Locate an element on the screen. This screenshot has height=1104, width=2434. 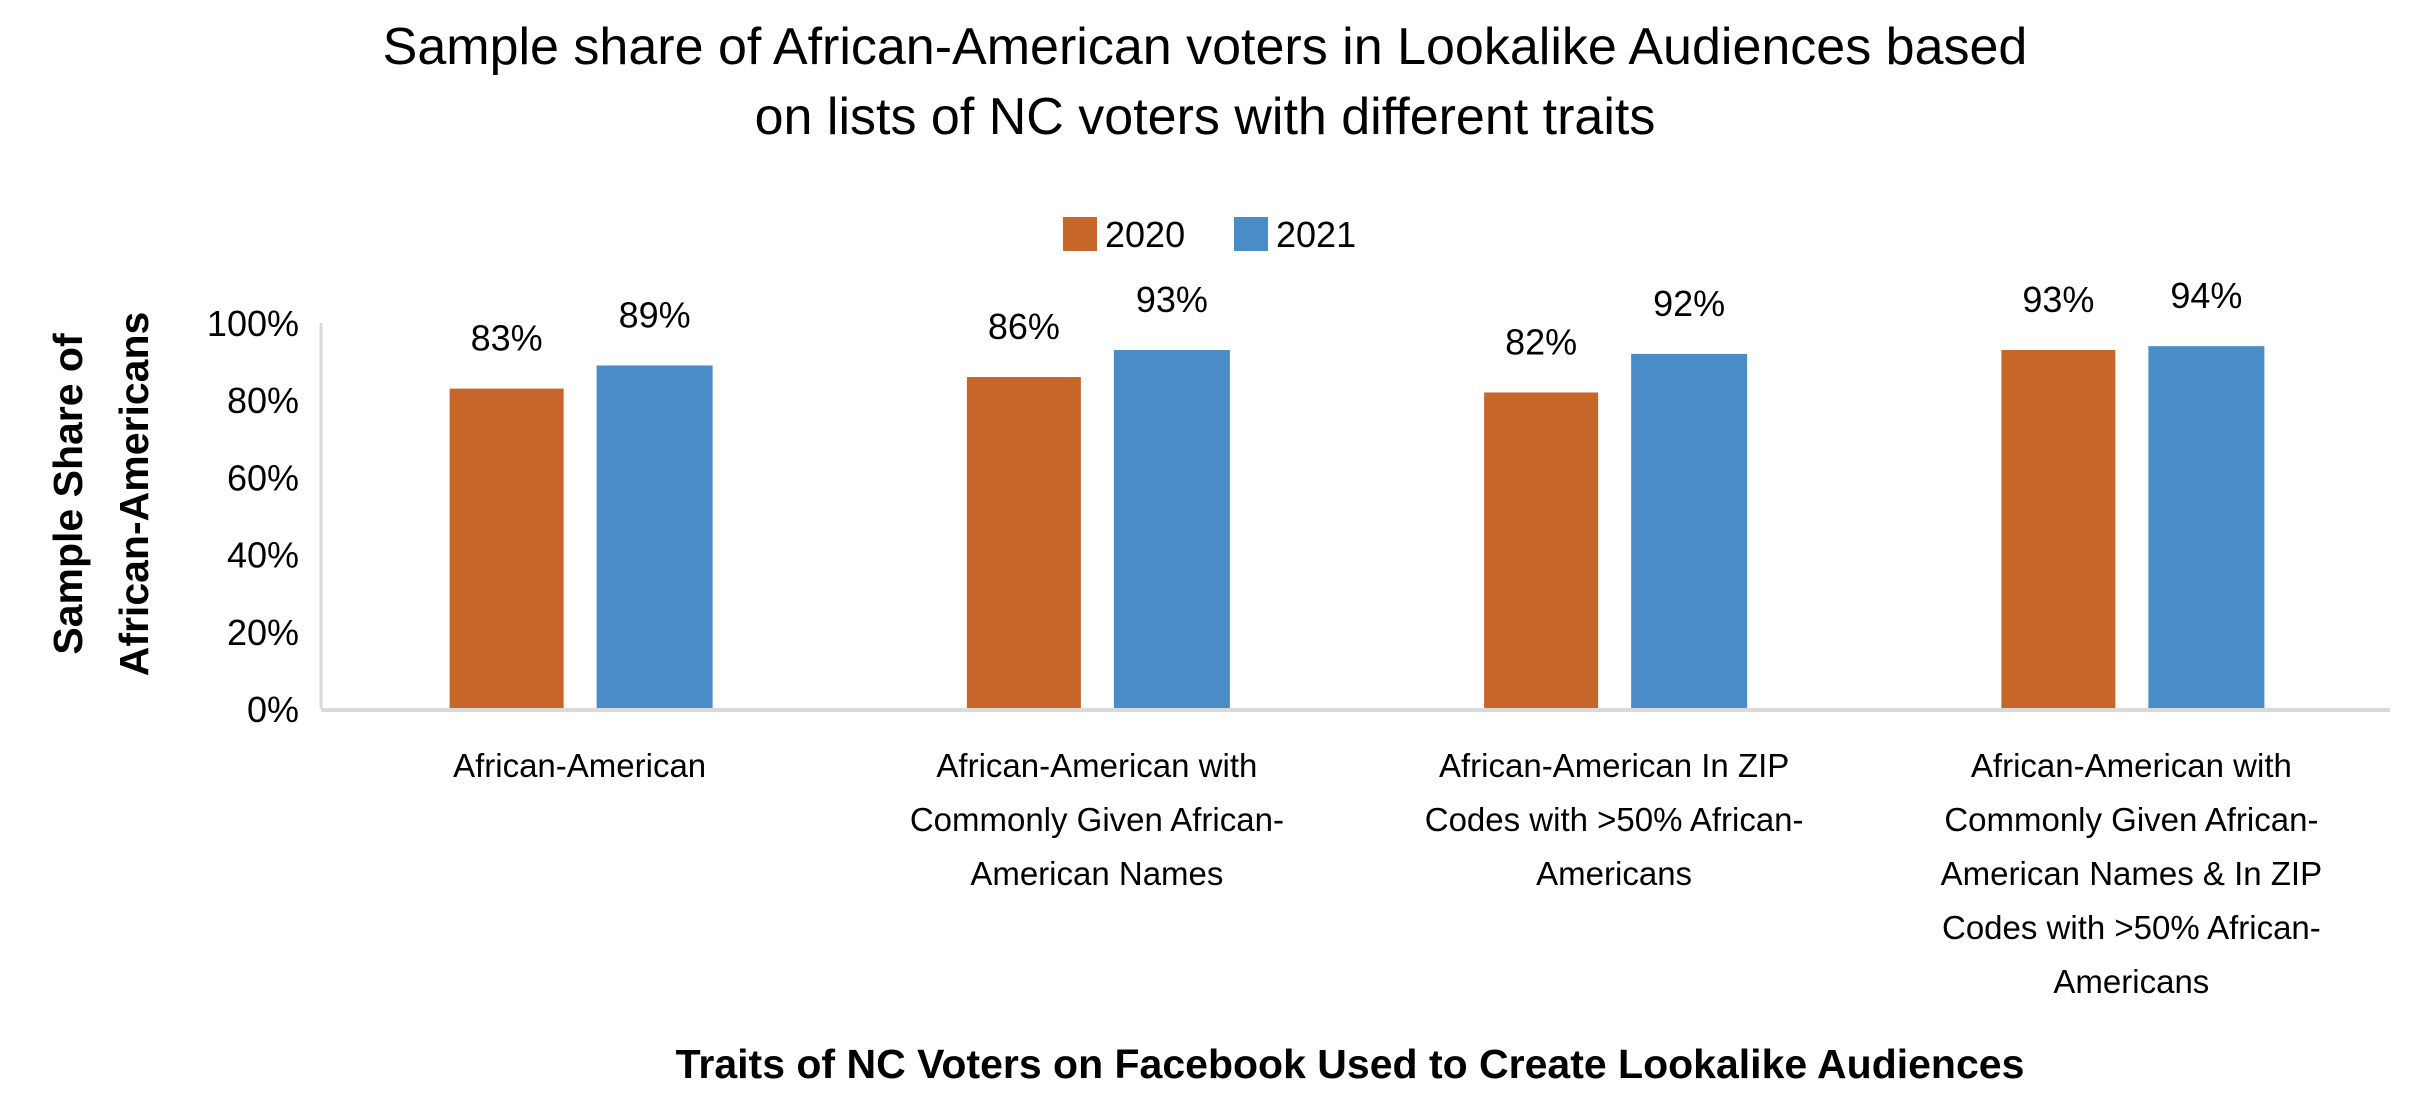
legend-label-2020: 2020 is located at coordinates (1145, 234).